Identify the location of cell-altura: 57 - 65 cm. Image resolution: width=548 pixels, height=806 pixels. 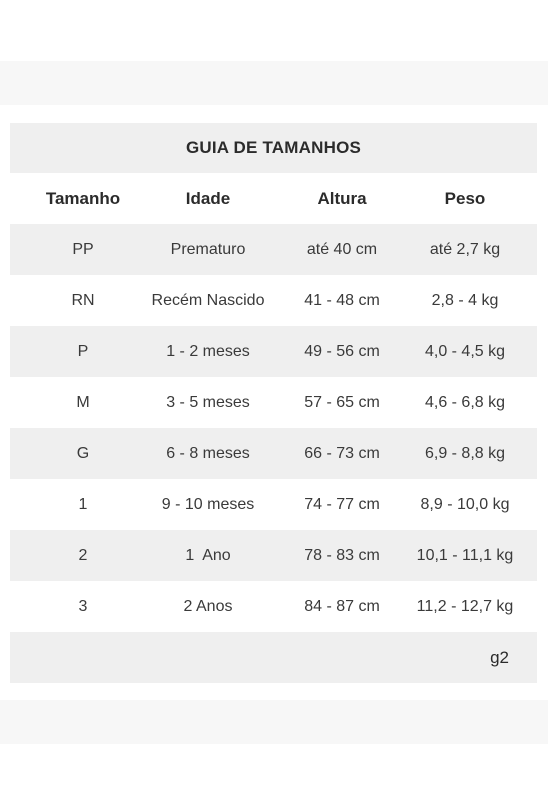
(342, 402).